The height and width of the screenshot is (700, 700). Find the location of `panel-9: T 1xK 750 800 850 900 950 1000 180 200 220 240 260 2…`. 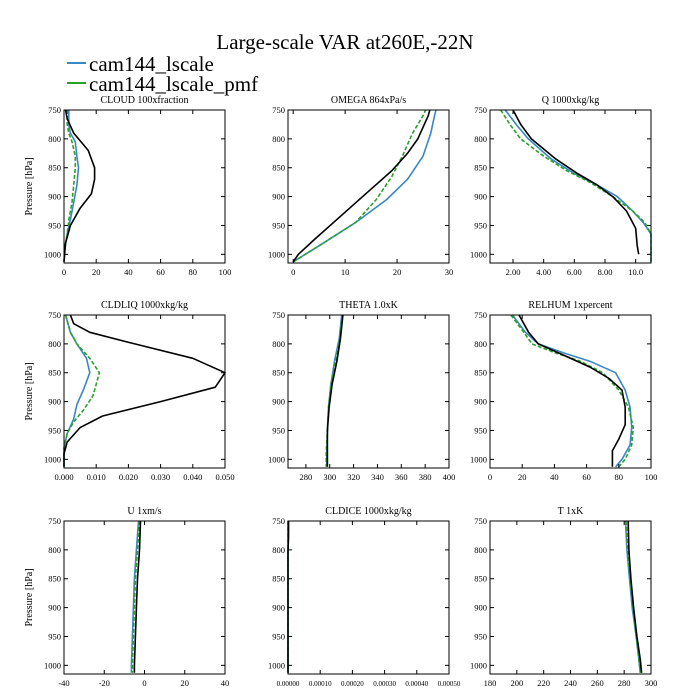

panel-9: T 1xK 750 800 850 900 950 1000 180 200 220 240 260 2… is located at coordinates (563, 597).